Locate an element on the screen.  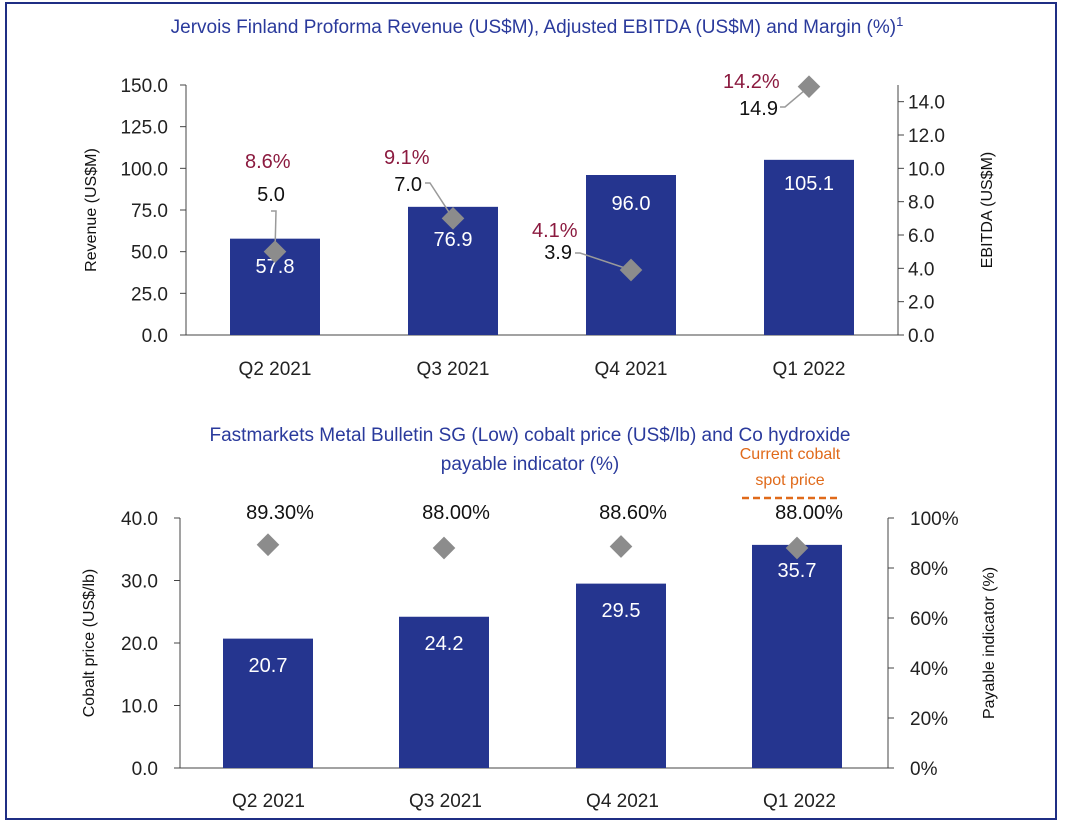
chart2-x-tick-label: Q2 2021 is located at coordinates (268, 801).